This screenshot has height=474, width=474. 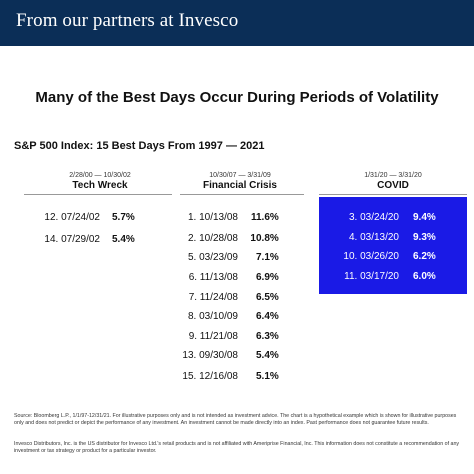 What do you see at coordinates (123, 217) in the screenshot?
I see `percent-gain: 5.7%` at bounding box center [123, 217].